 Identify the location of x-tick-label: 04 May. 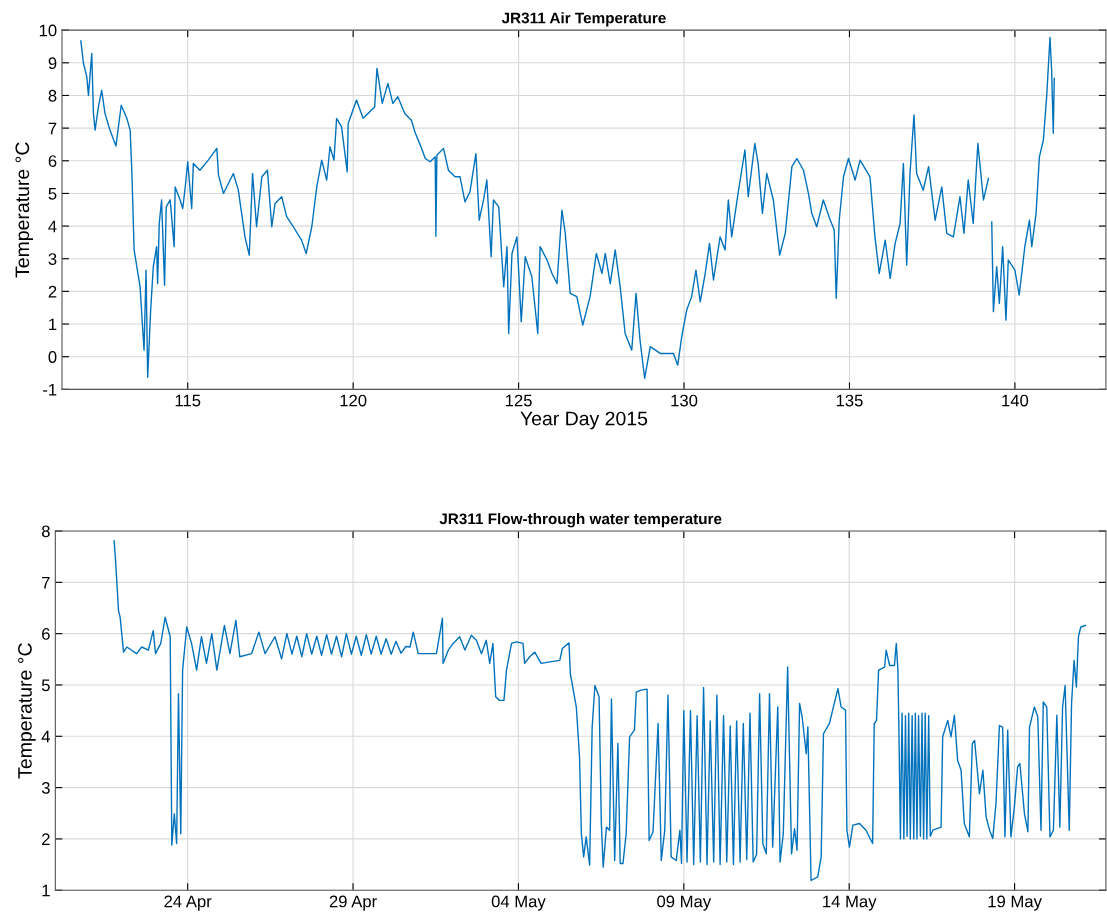
(518, 903).